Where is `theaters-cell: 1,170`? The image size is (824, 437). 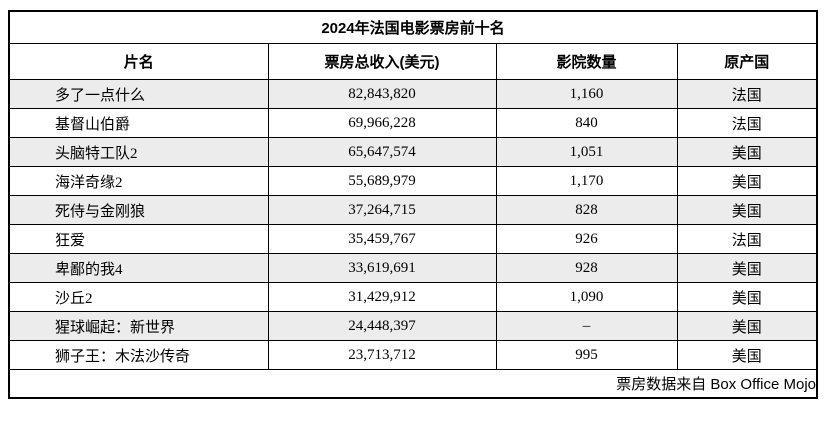
theaters-cell: 1,170 is located at coordinates (586, 181).